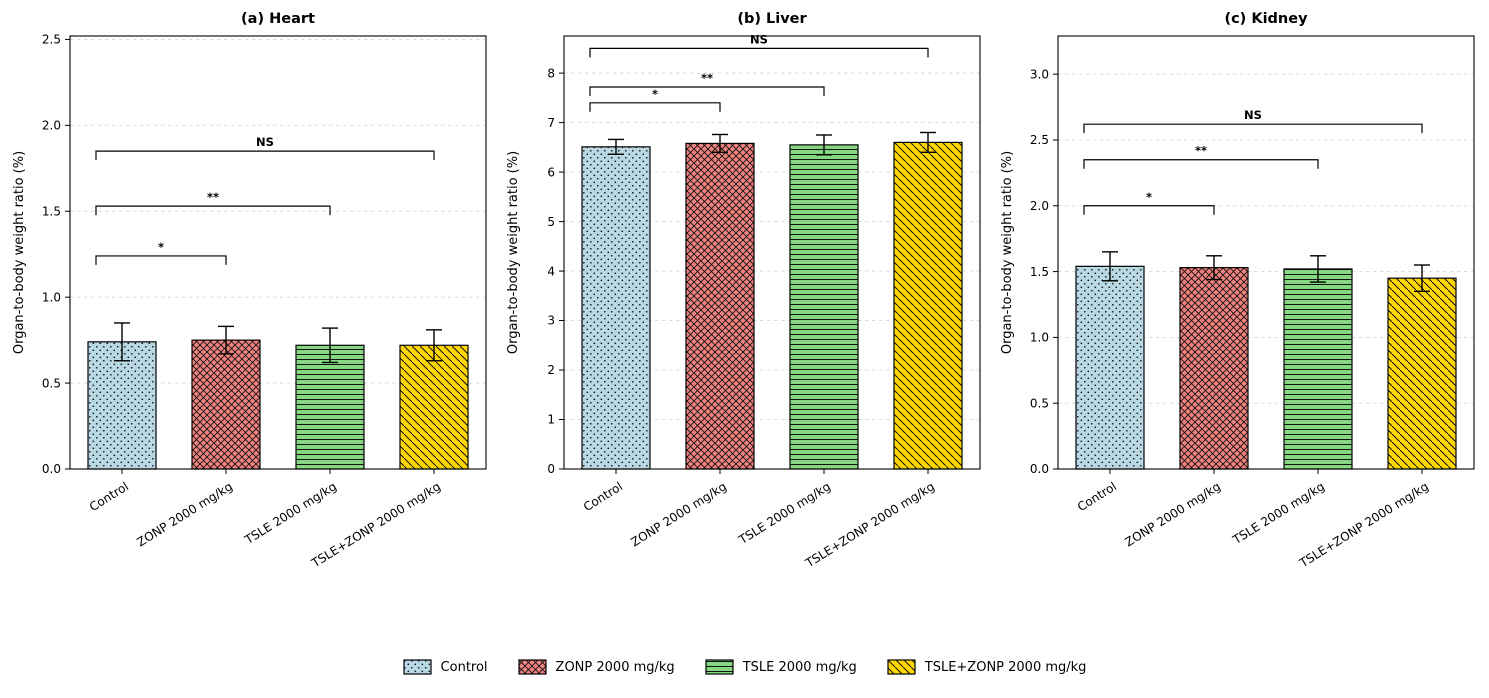 This screenshot has height=698, width=1489. I want to click on legend-item: ZONP 2000 mg/kg, so click(596, 667).